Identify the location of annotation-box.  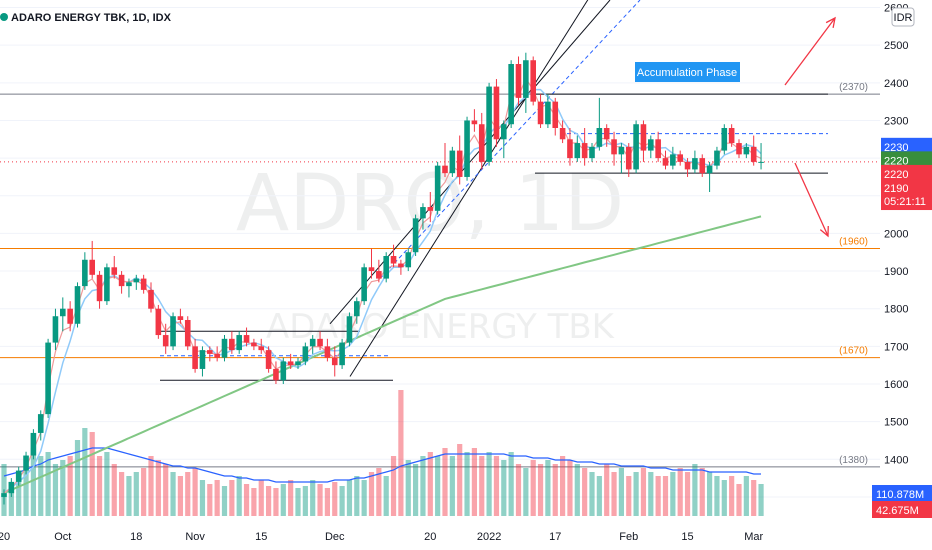
(687, 72).